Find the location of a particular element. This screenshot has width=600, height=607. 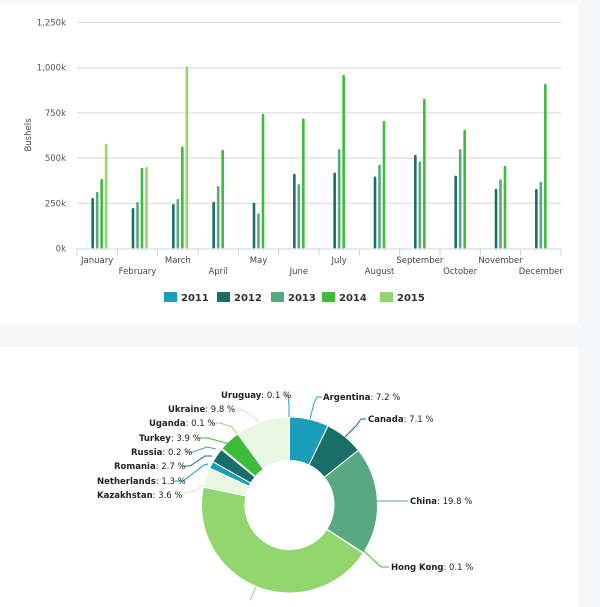

y-tick-label: 1,000k is located at coordinates (51, 69).